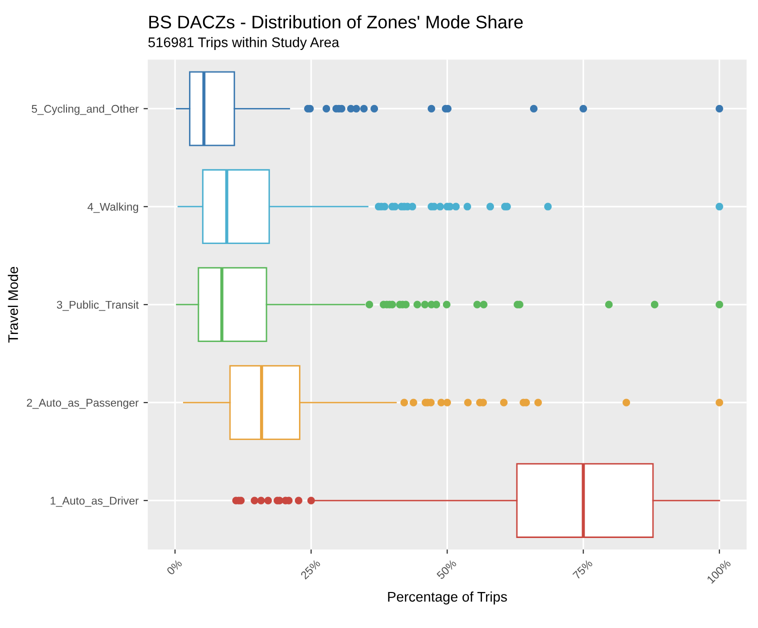  Describe the element at coordinates (13, 304) in the screenshot. I see `y-axis-title: Travel Mode` at that location.